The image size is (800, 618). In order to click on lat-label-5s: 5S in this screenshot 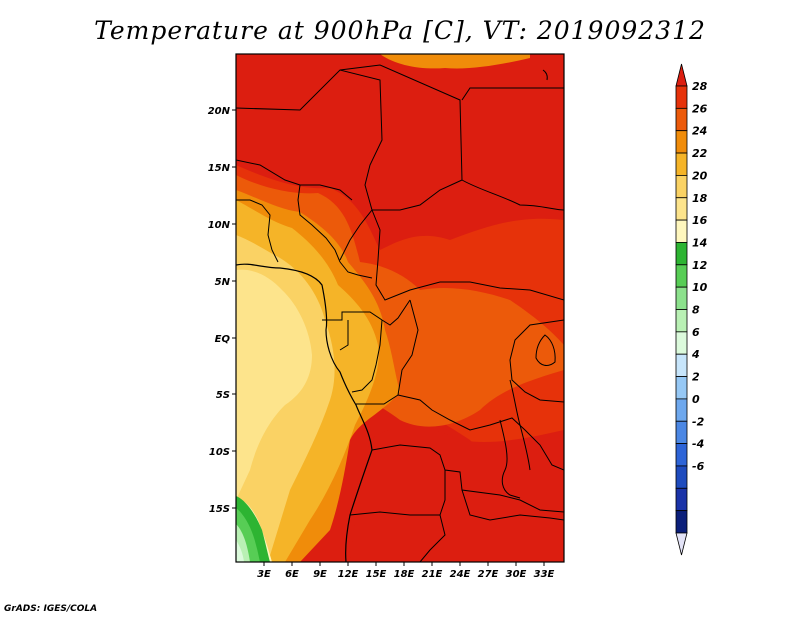, I will do `click(223, 395)`.